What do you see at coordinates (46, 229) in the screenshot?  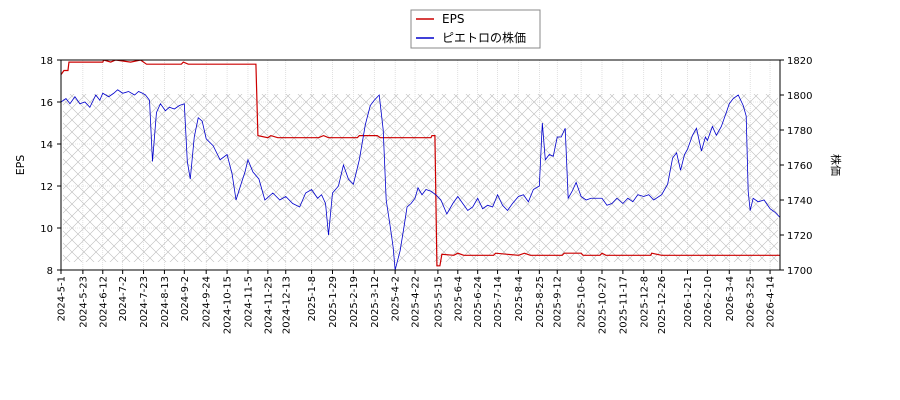 I see `y-left-tick-label-1: 10` at bounding box center [46, 229].